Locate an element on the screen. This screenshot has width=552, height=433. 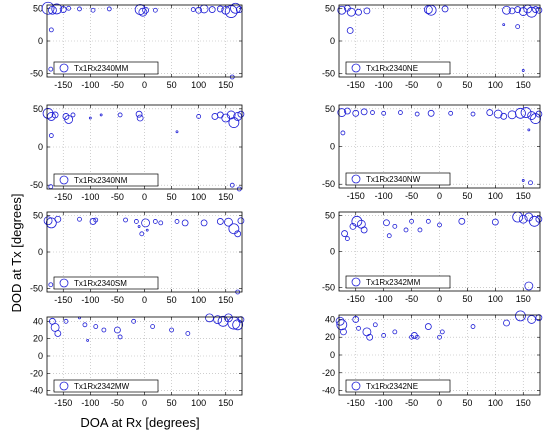
x-tick-label: 150 is located at coordinates (225, 300).